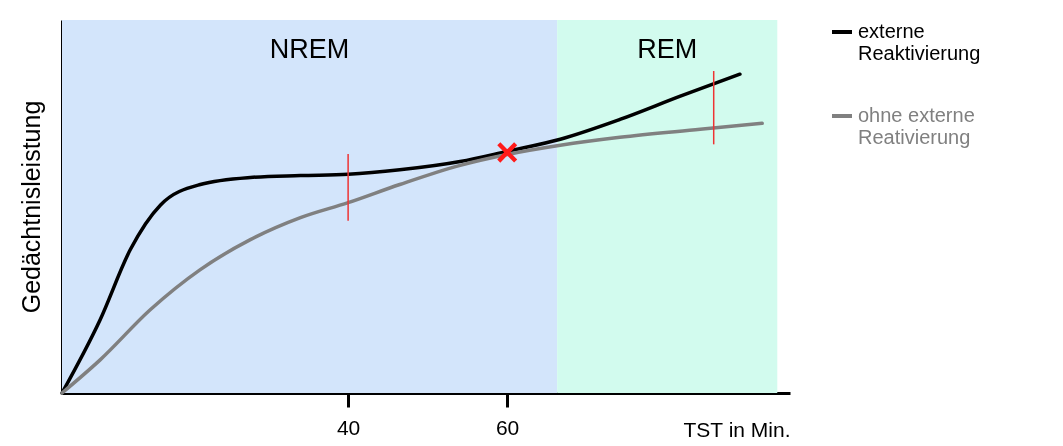 This screenshot has width=1063, height=446. What do you see at coordinates (30, 207) in the screenshot?
I see `y-axis-title: Gedächtnisleistung` at bounding box center [30, 207].